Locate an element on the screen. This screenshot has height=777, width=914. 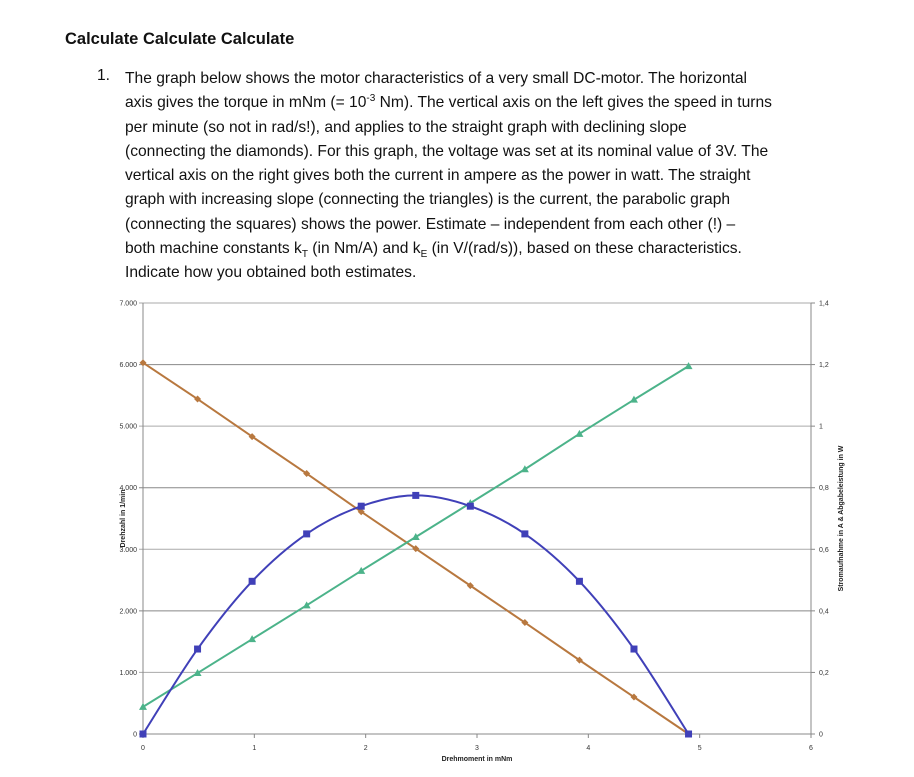
y-tick-label: 3.000 is located at coordinates (128, 550).